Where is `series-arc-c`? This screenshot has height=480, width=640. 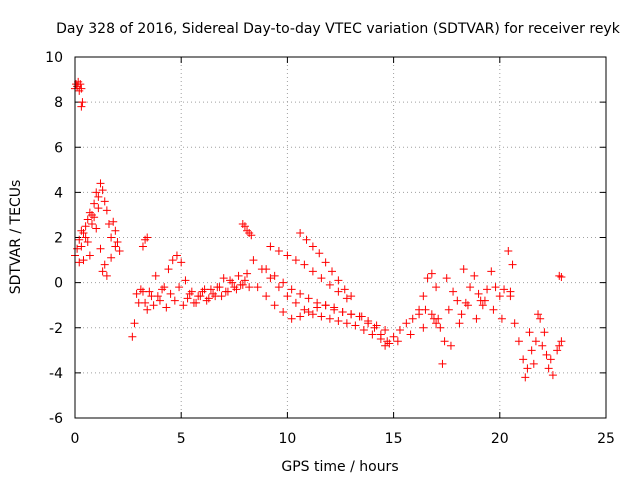
series-arc-c is located at coordinates (308, 272).